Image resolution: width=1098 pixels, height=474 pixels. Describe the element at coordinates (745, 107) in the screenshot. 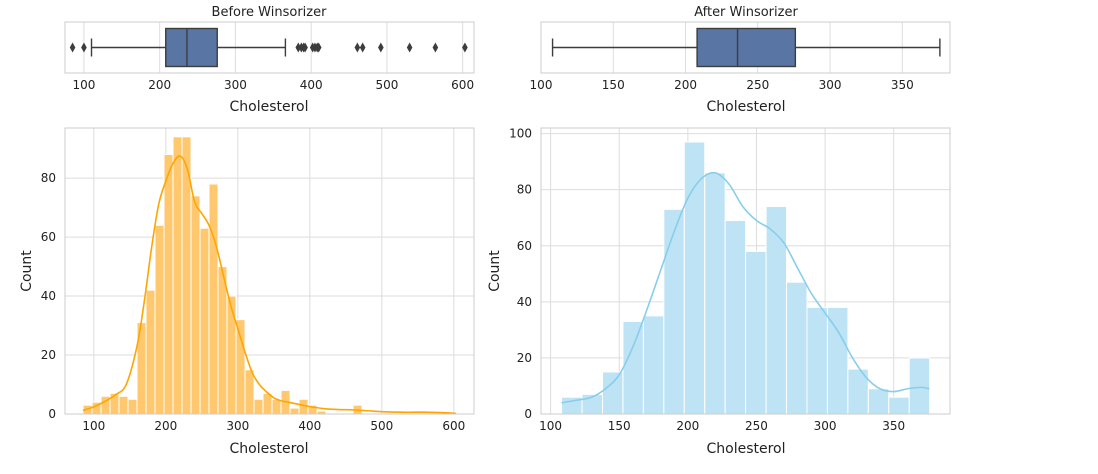

I see `boxplot-after-xlabel: Cholesterol` at that location.